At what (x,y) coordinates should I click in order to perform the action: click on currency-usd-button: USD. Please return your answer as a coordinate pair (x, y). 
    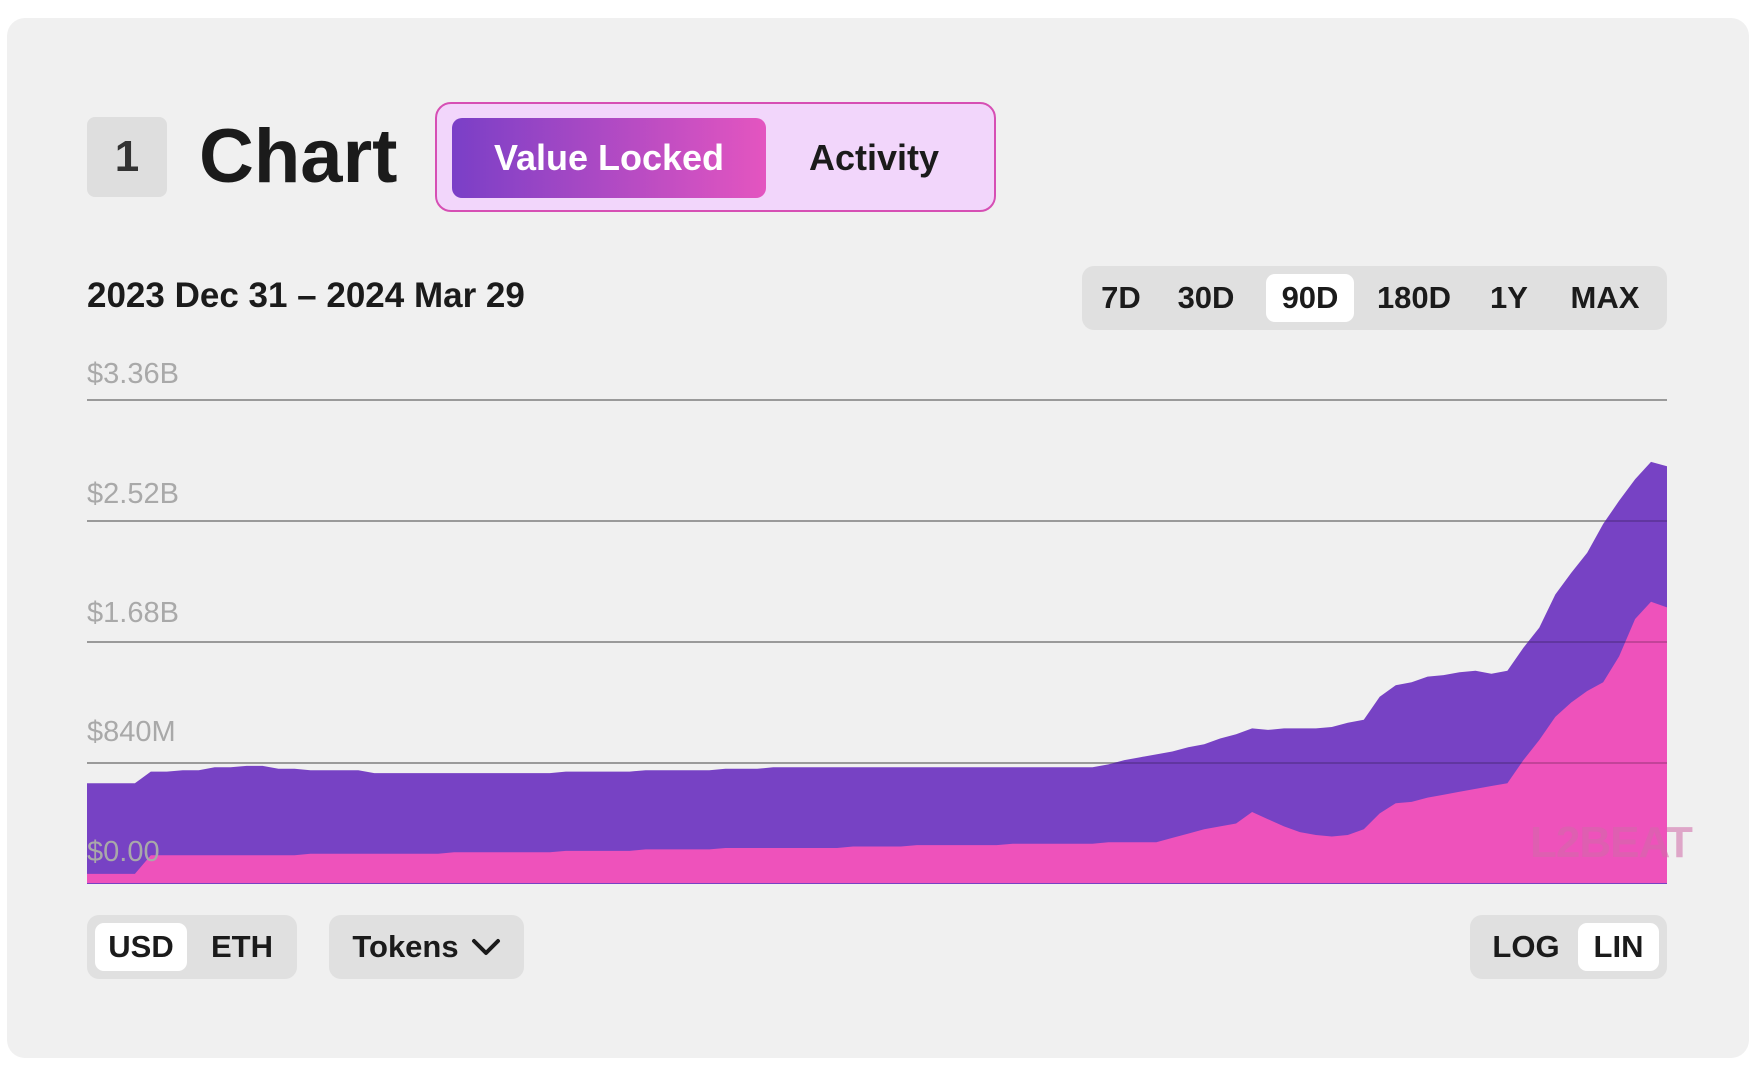
    Looking at the image, I should click on (141, 947).